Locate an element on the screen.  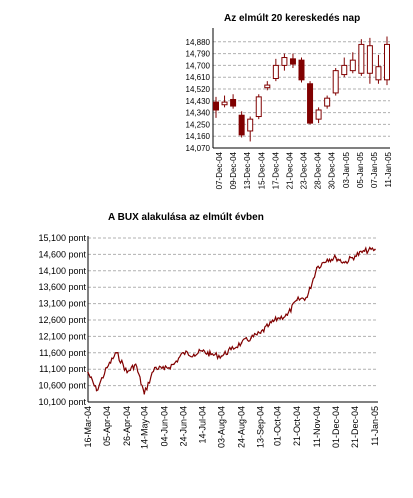
top-y-tick-label: 14,880 is located at coordinates (198, 42).